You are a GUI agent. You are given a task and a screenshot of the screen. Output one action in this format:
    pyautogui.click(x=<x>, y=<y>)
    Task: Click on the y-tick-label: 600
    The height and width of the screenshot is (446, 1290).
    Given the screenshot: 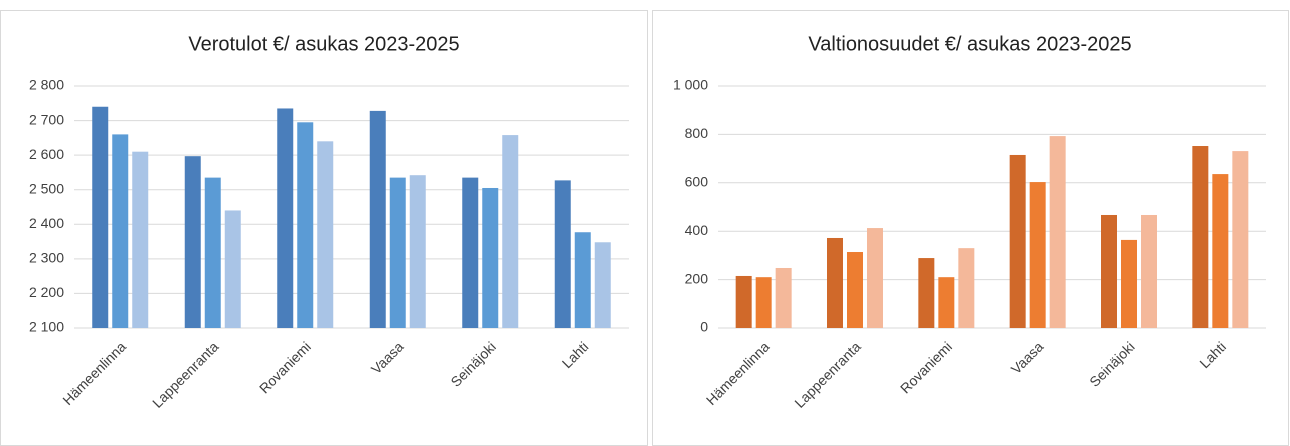 What is the action you would take?
    pyautogui.click(x=697, y=182)
    